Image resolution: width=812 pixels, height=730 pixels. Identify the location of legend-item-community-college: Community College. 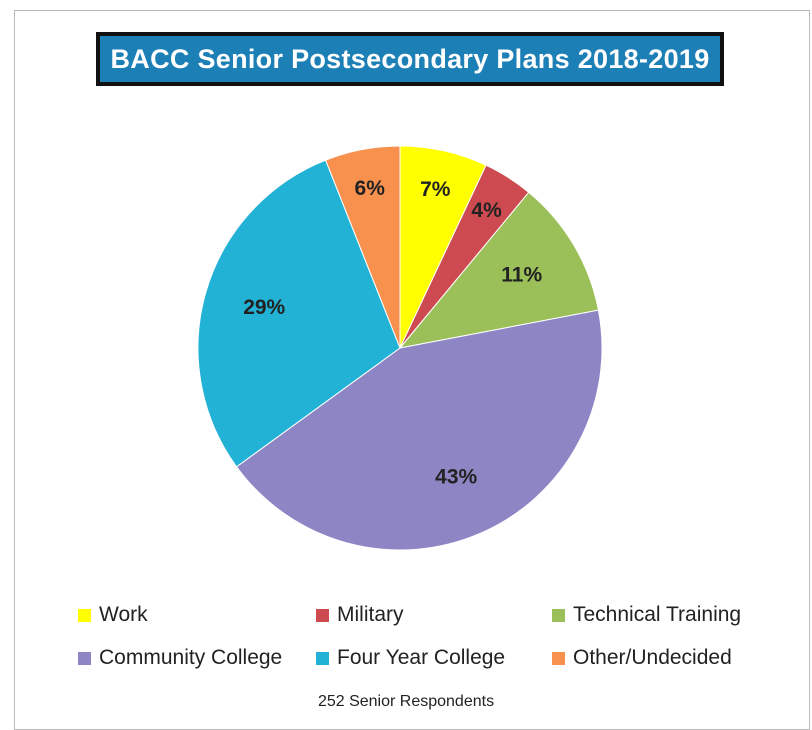
(180, 658).